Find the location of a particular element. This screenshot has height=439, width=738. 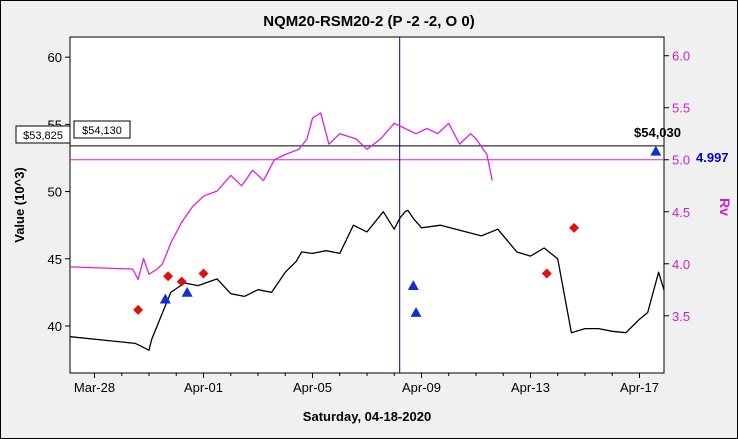

y2-tick-label-5: 6.0 is located at coordinates (681, 56).